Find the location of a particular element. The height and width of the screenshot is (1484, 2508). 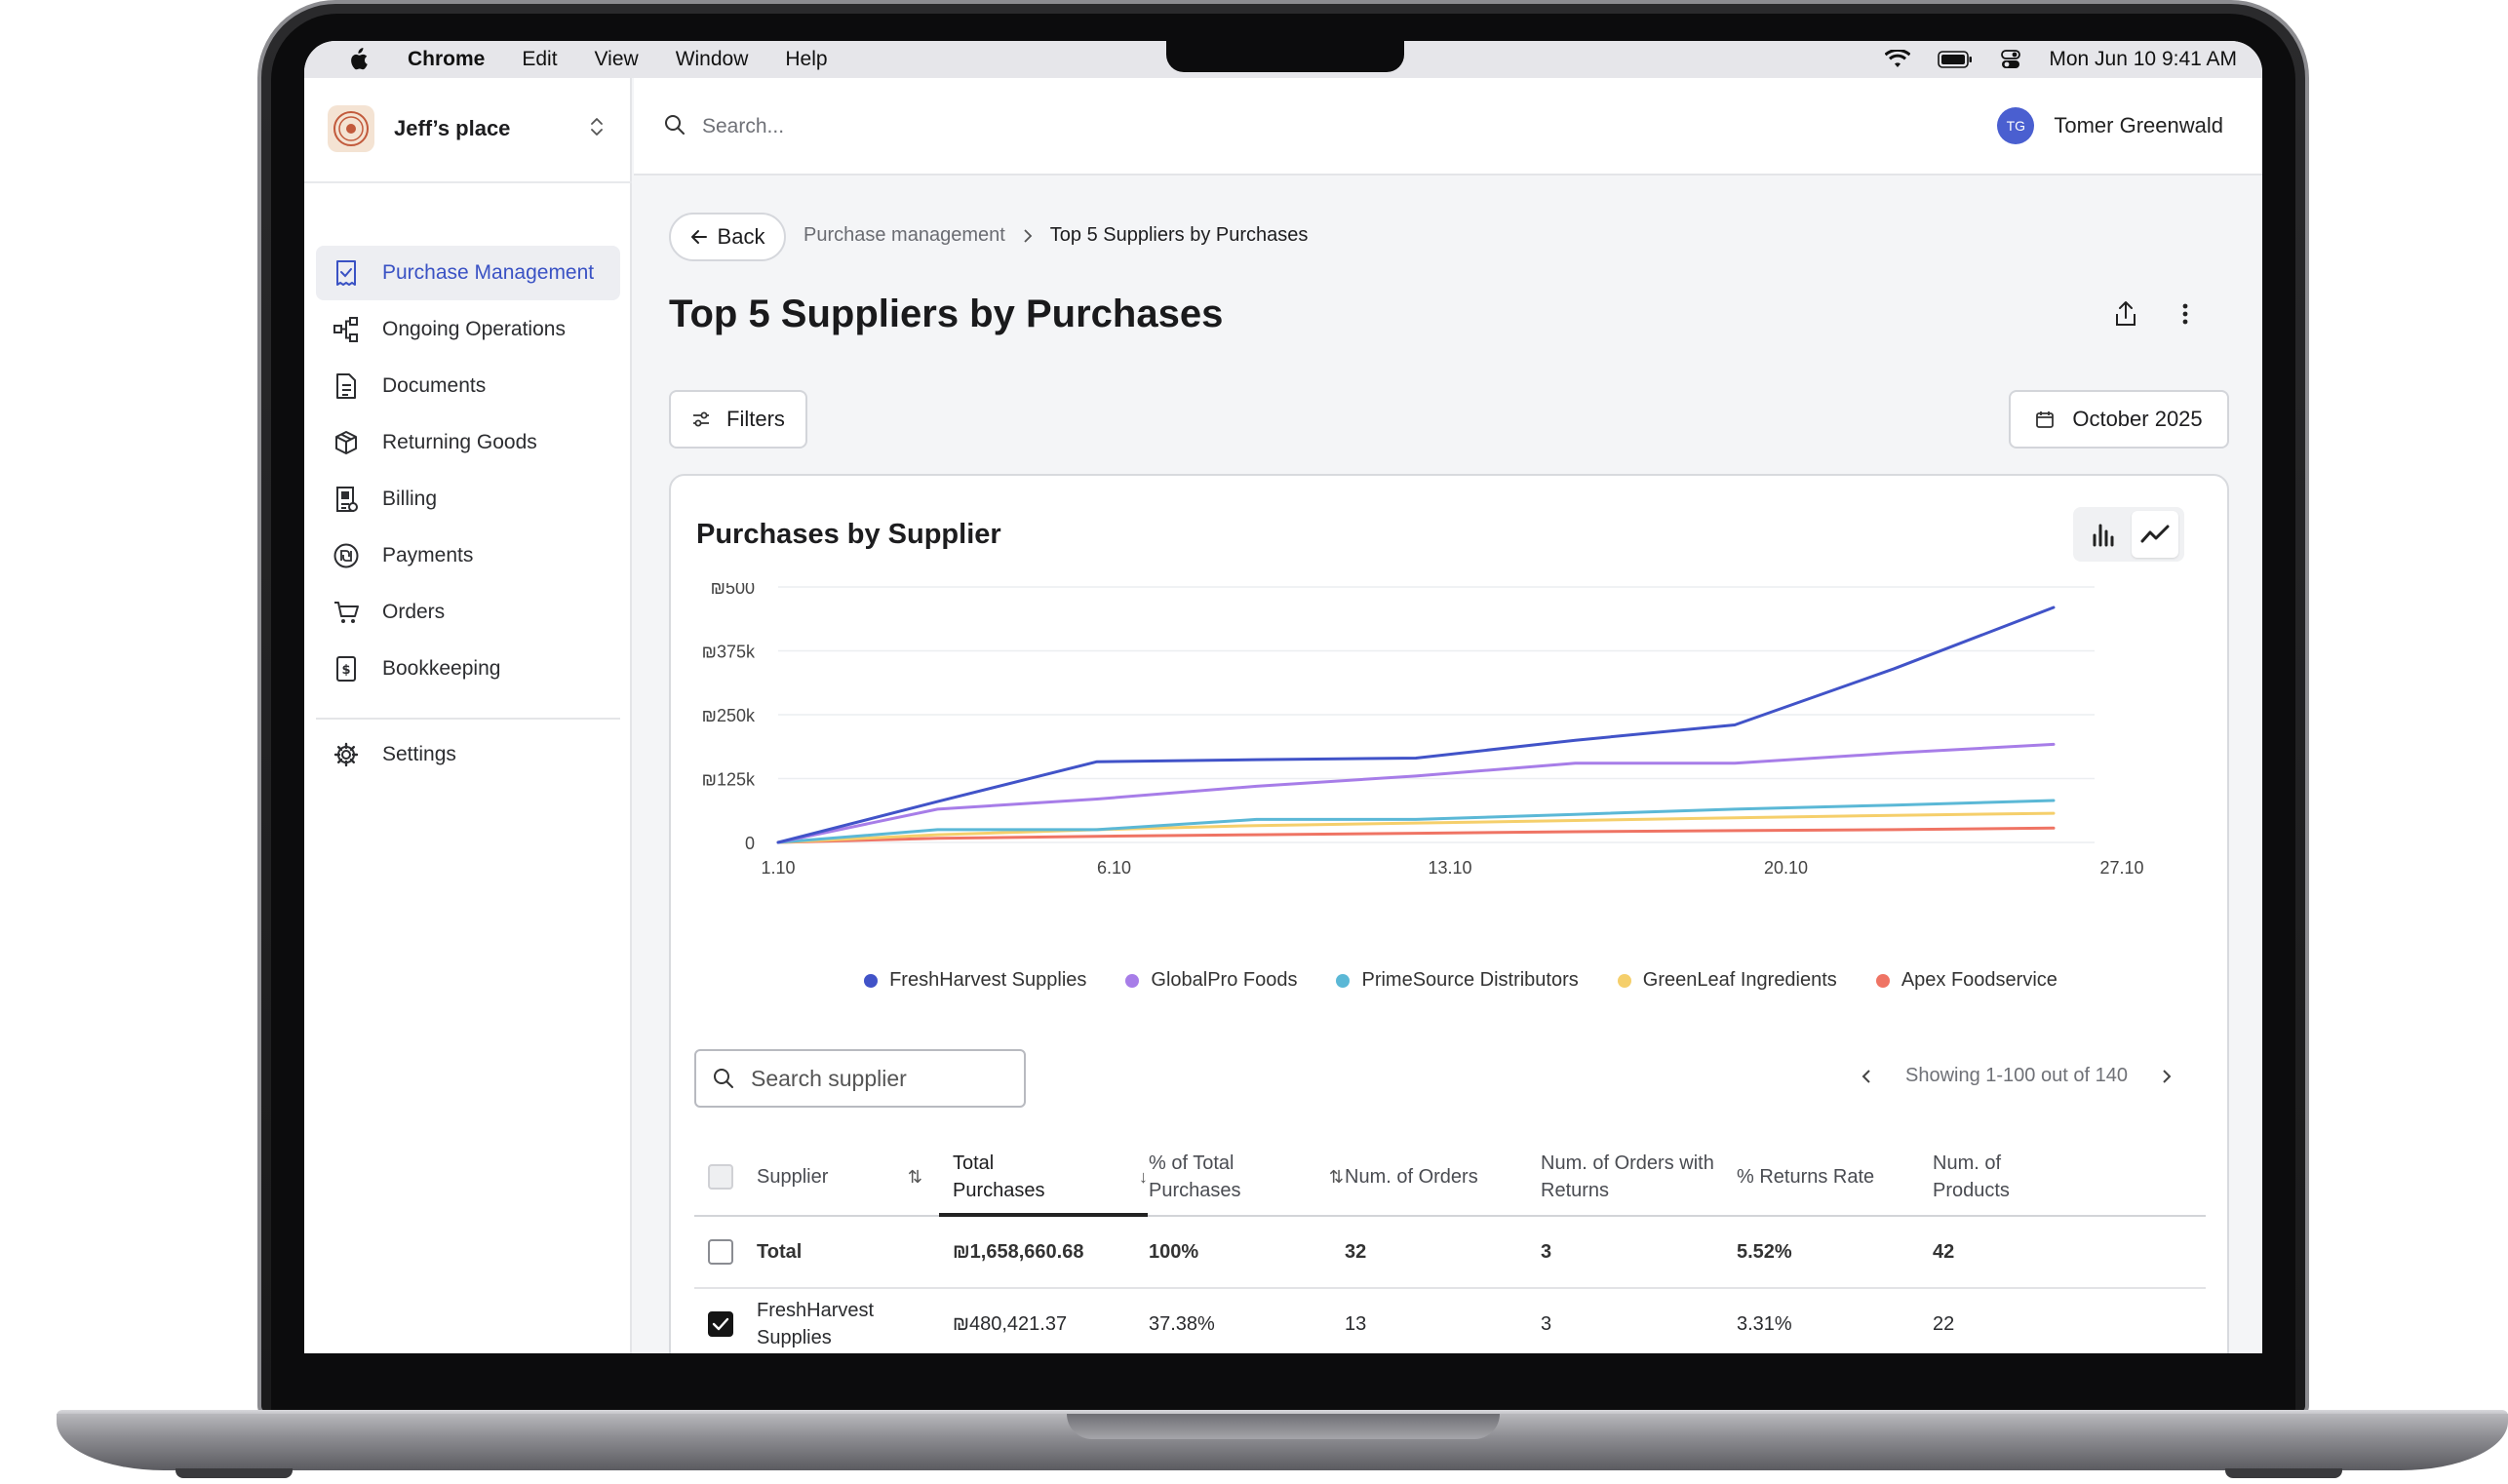

workspace-name: Jeff’s place is located at coordinates (452, 128).